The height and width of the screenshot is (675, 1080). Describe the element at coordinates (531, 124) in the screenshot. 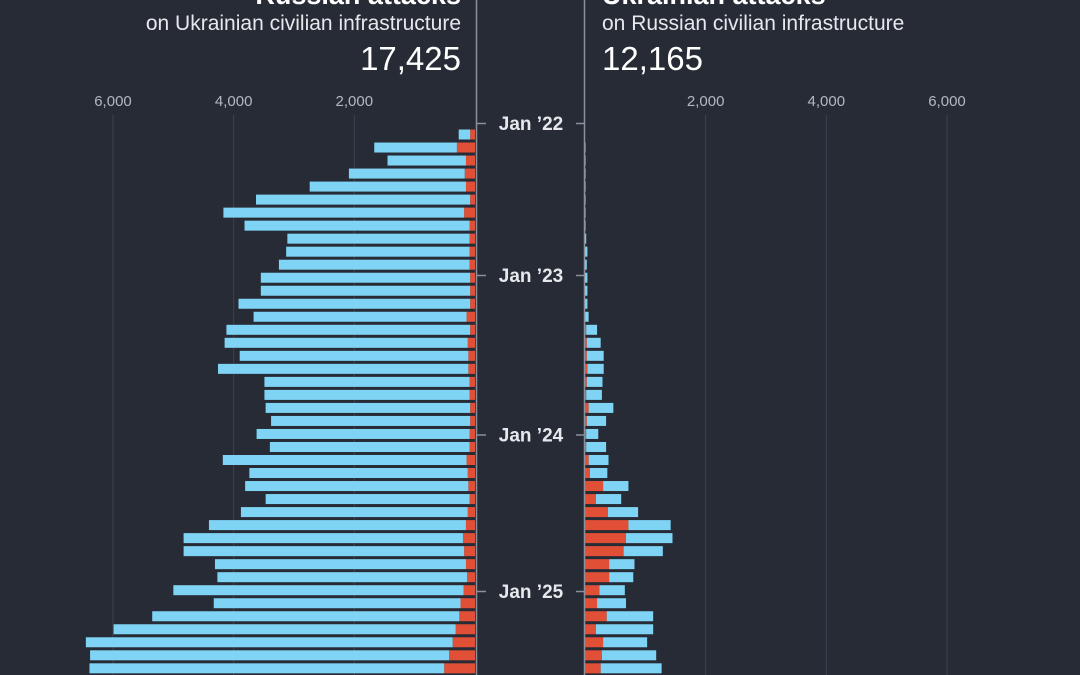

I see `date-label: Jan ’22` at that location.